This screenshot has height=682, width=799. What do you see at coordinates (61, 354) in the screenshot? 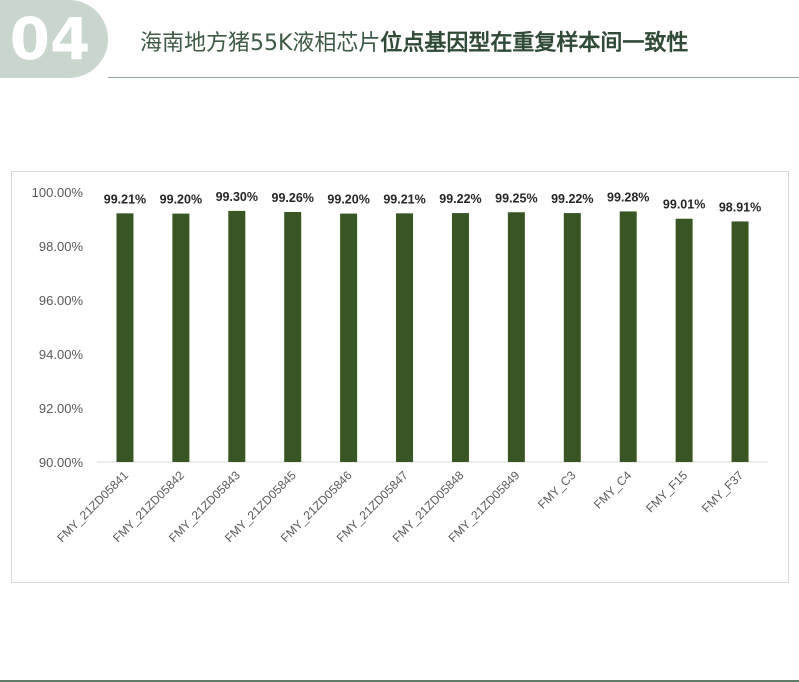
I see `y-tick-label: 94.00%` at bounding box center [61, 354].